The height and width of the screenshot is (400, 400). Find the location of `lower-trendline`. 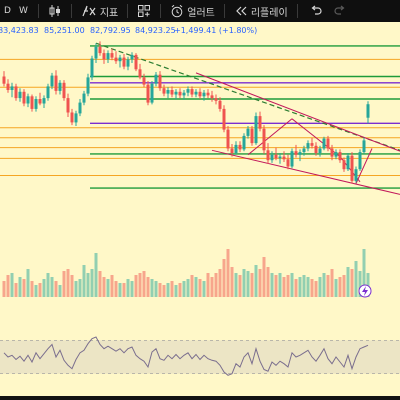

lower-trendline is located at coordinates (305, 172).